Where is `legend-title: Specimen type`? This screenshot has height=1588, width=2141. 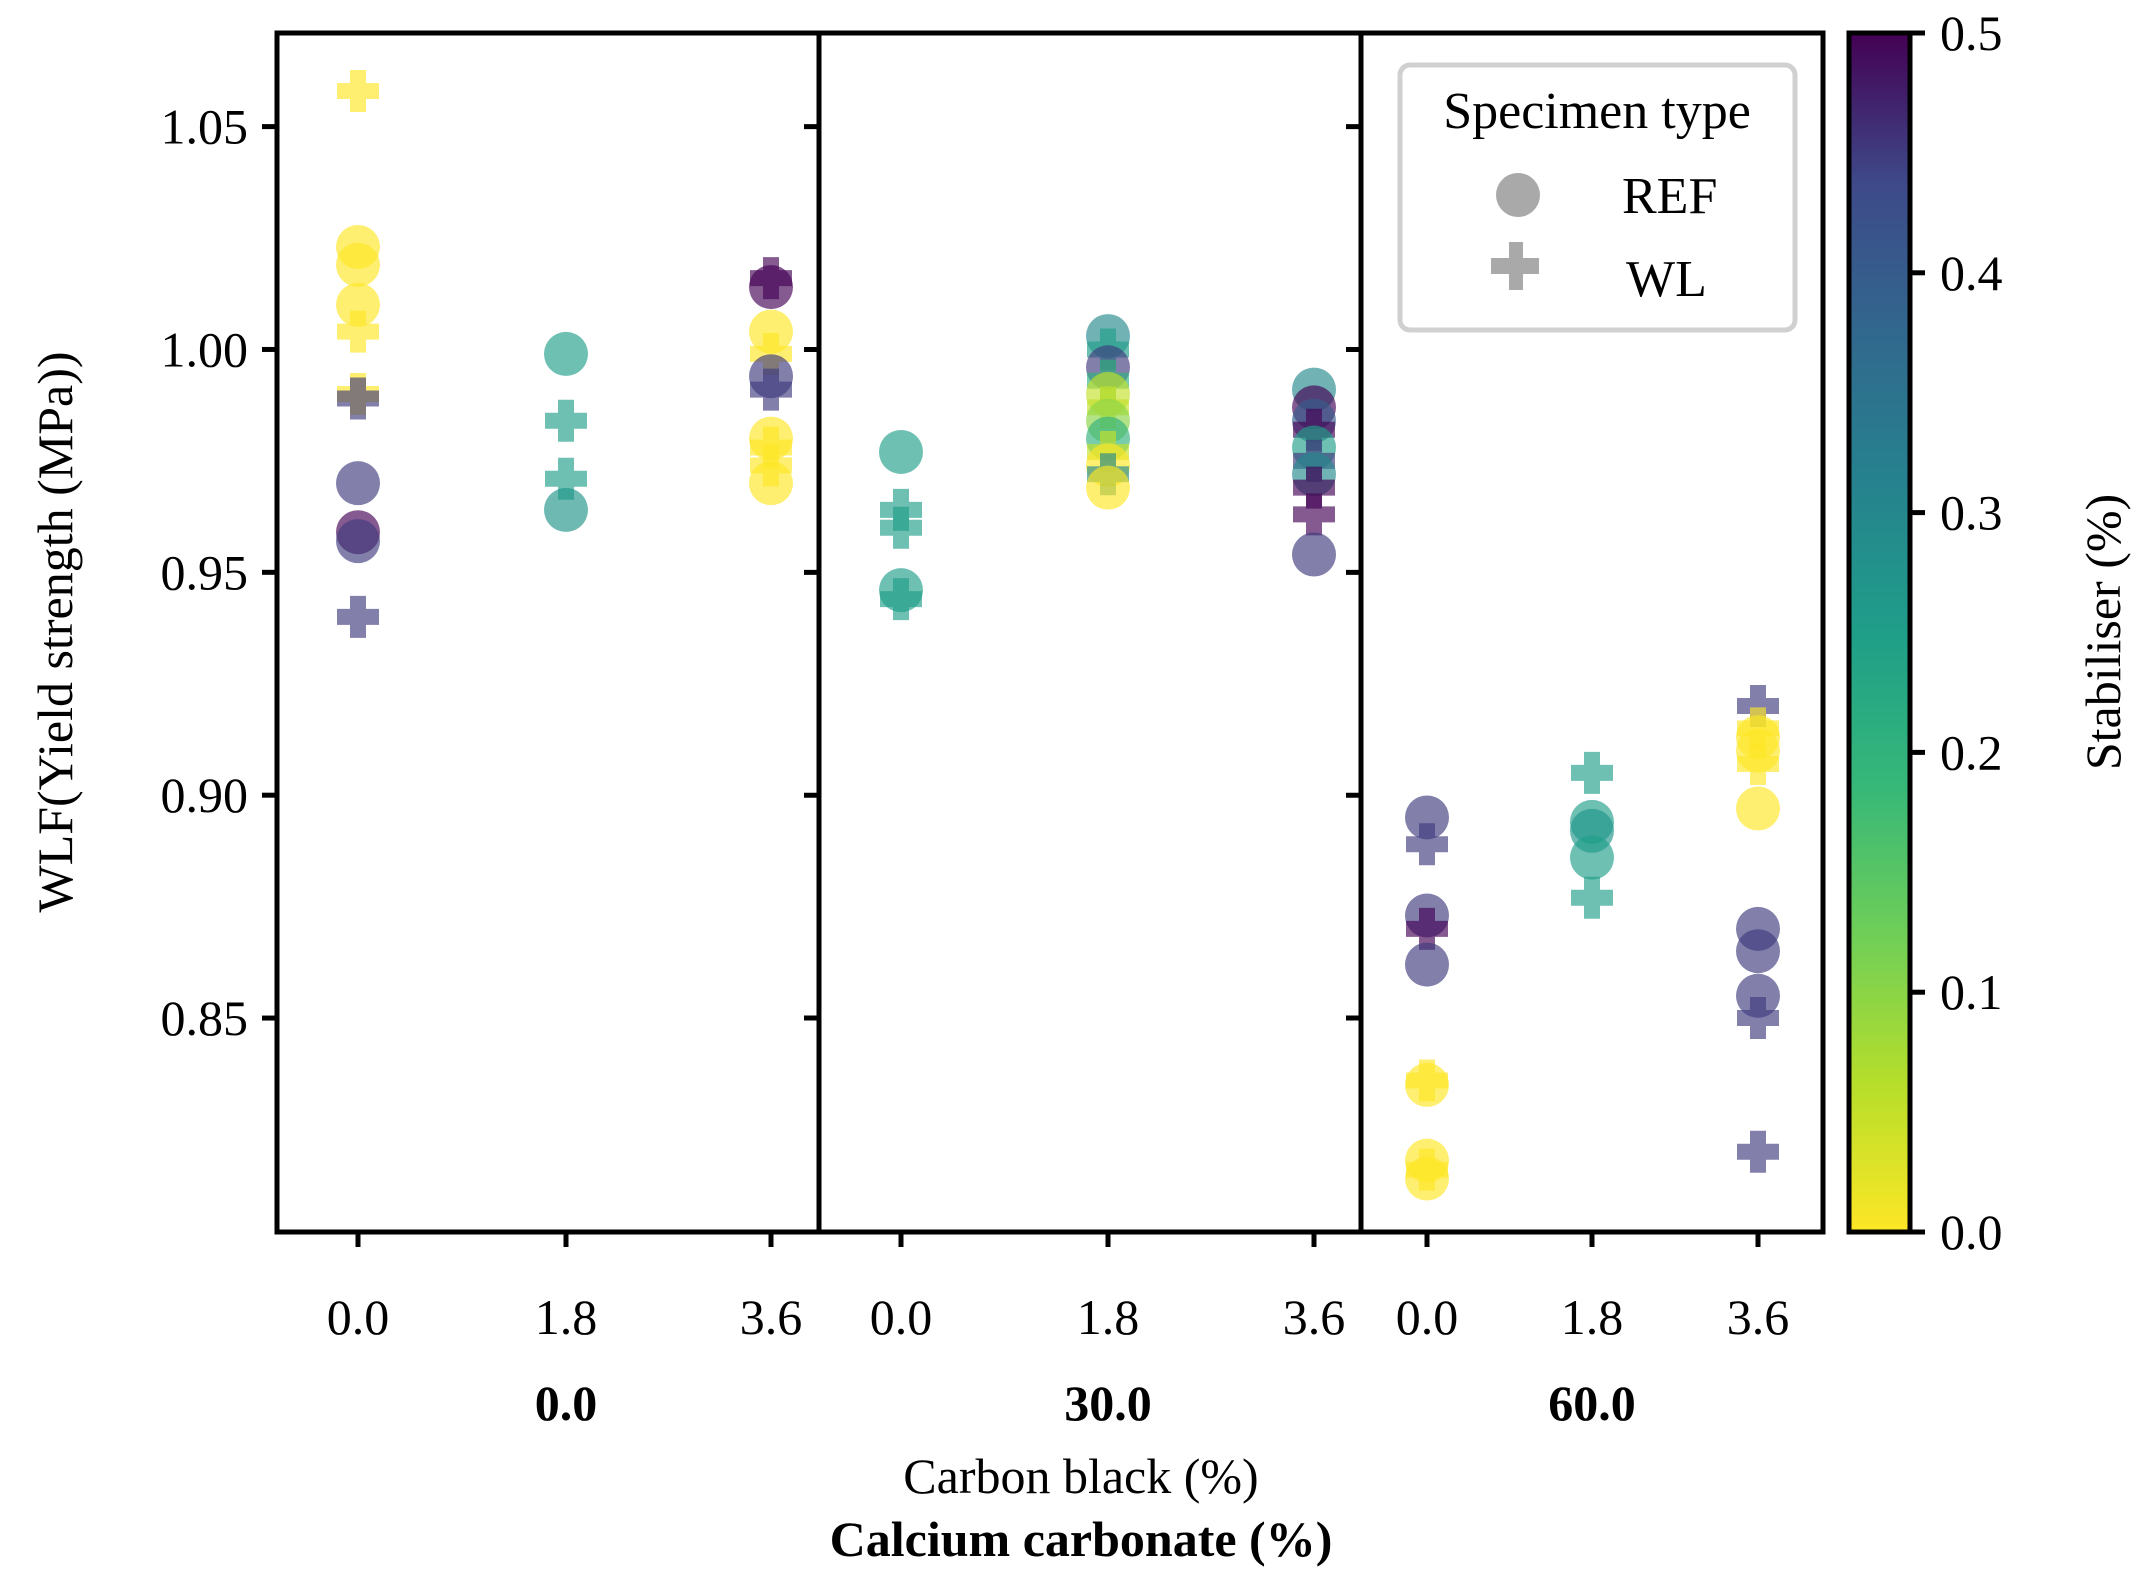
legend-title: Specimen type is located at coordinates (1597, 111).